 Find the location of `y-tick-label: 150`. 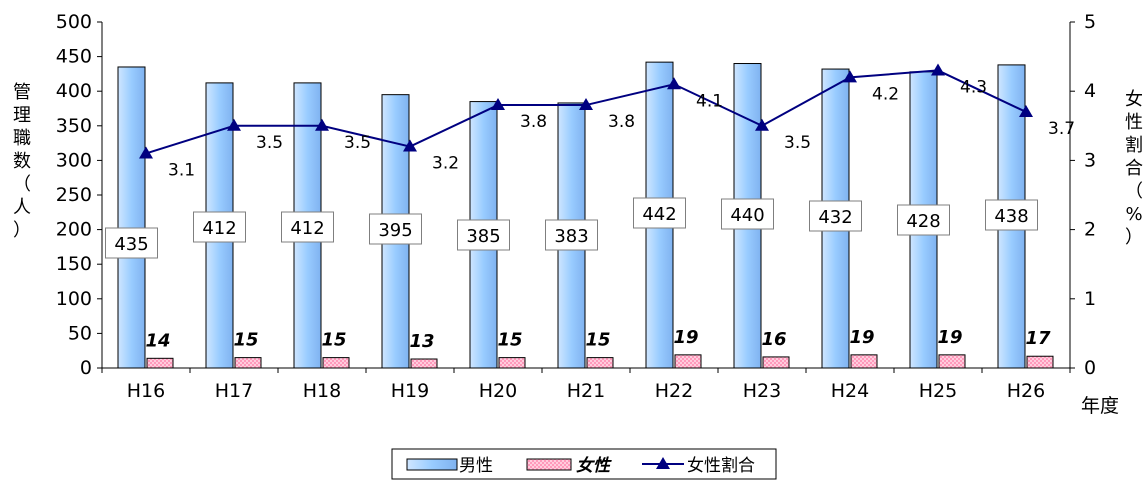

y-tick-label: 150 is located at coordinates (74, 264).